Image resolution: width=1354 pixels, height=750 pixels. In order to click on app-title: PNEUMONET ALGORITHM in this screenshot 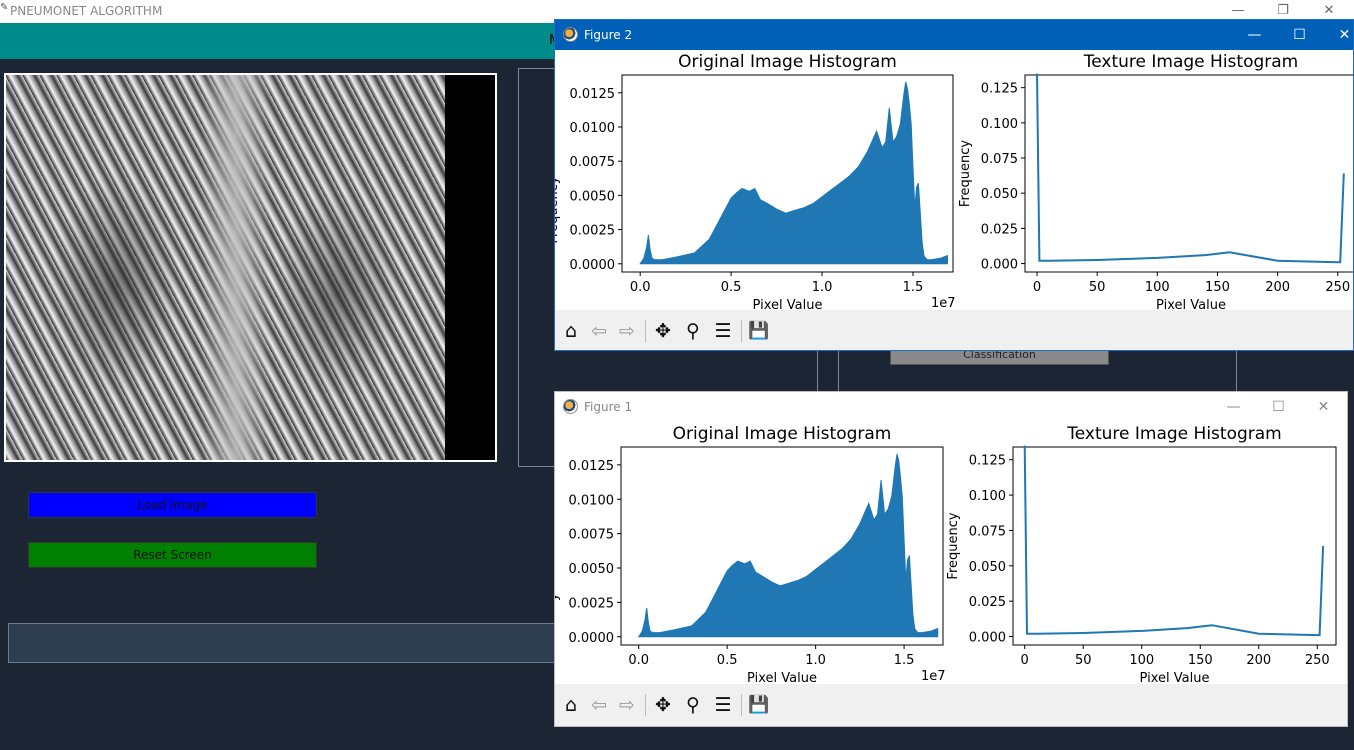, I will do `click(86, 11)`.